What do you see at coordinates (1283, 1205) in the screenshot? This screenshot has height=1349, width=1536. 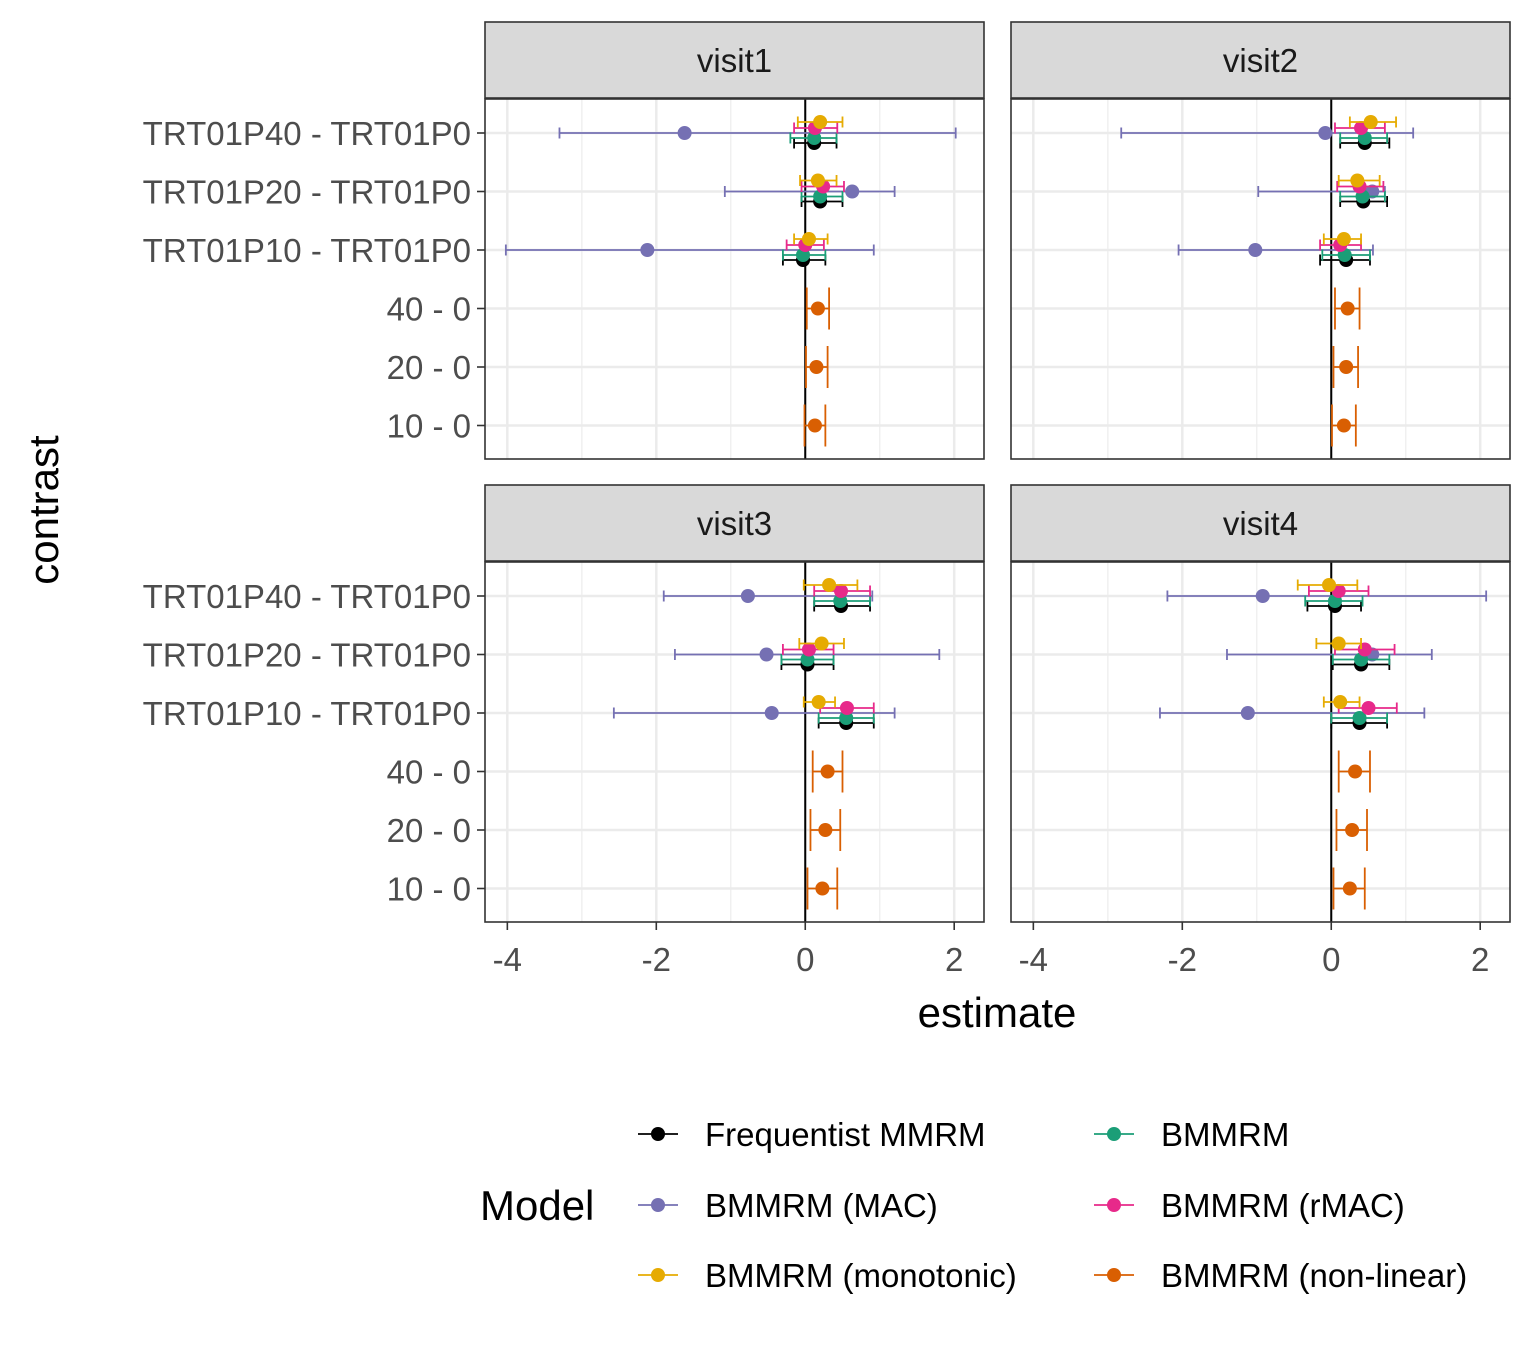 I see `legend-label: BMMRM (rMAC)` at bounding box center [1283, 1205].